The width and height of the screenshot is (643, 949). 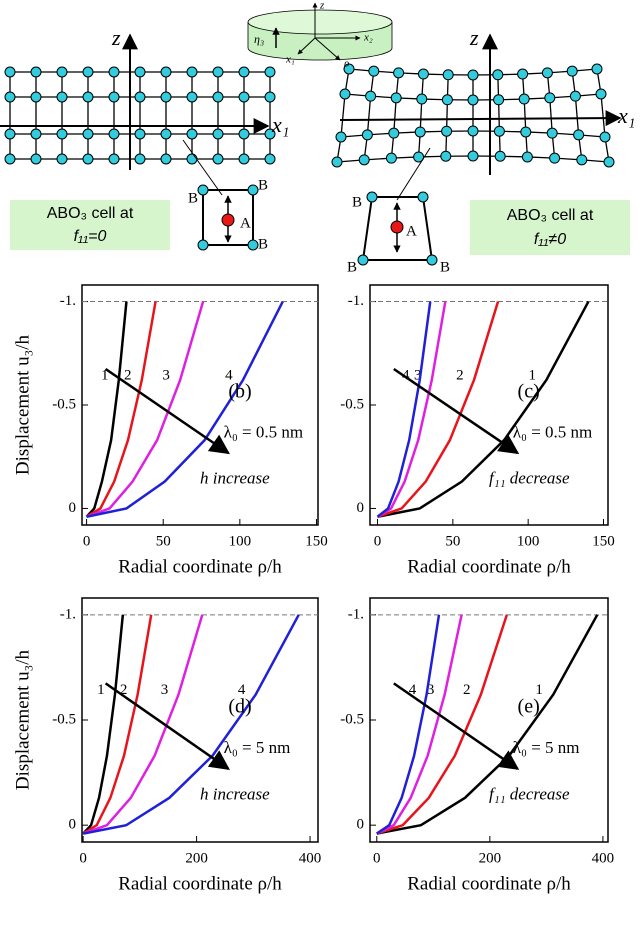 I want to click on x-tick-label: 50, so click(x=163, y=541).